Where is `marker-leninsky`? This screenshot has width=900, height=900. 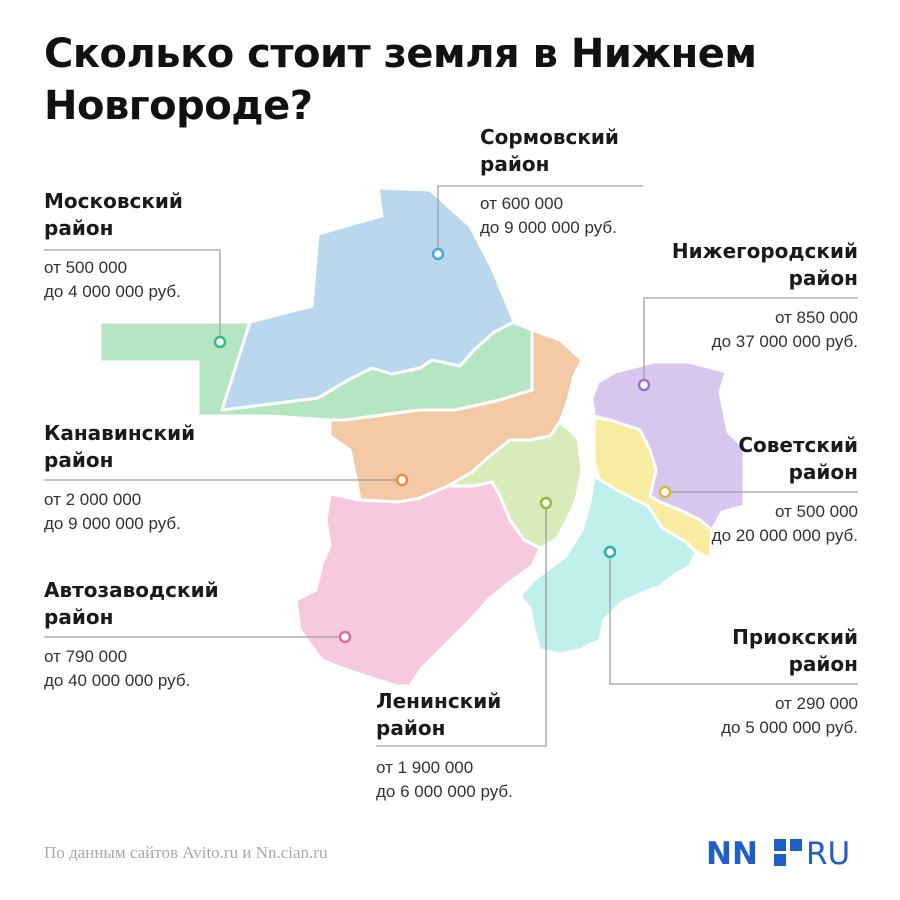 marker-leninsky is located at coordinates (546, 503).